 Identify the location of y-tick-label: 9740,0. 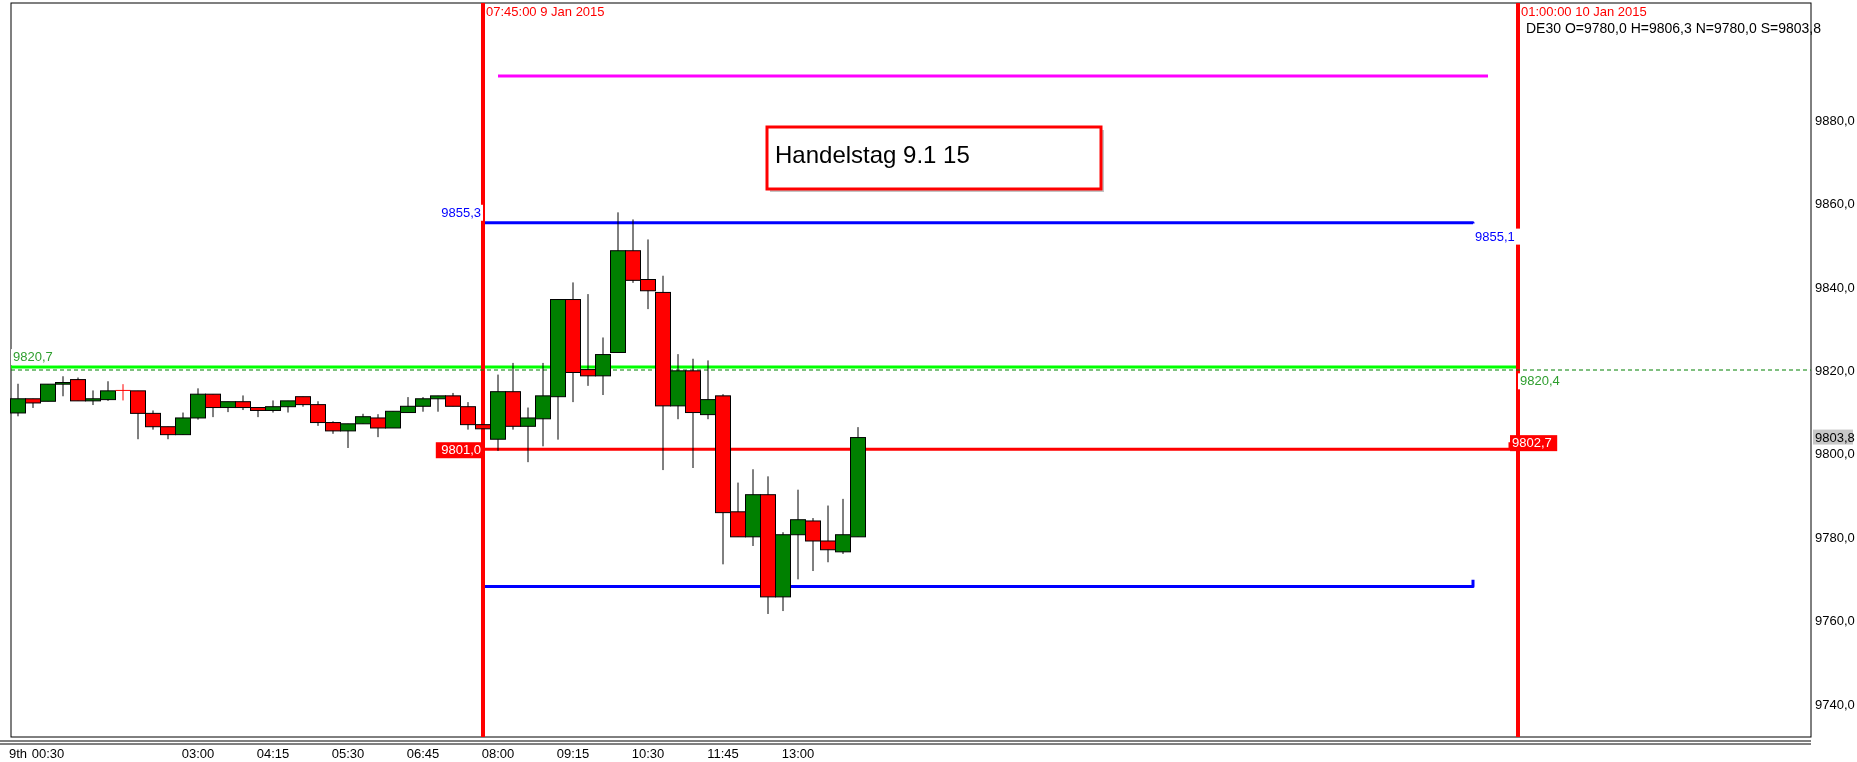
(1835, 704).